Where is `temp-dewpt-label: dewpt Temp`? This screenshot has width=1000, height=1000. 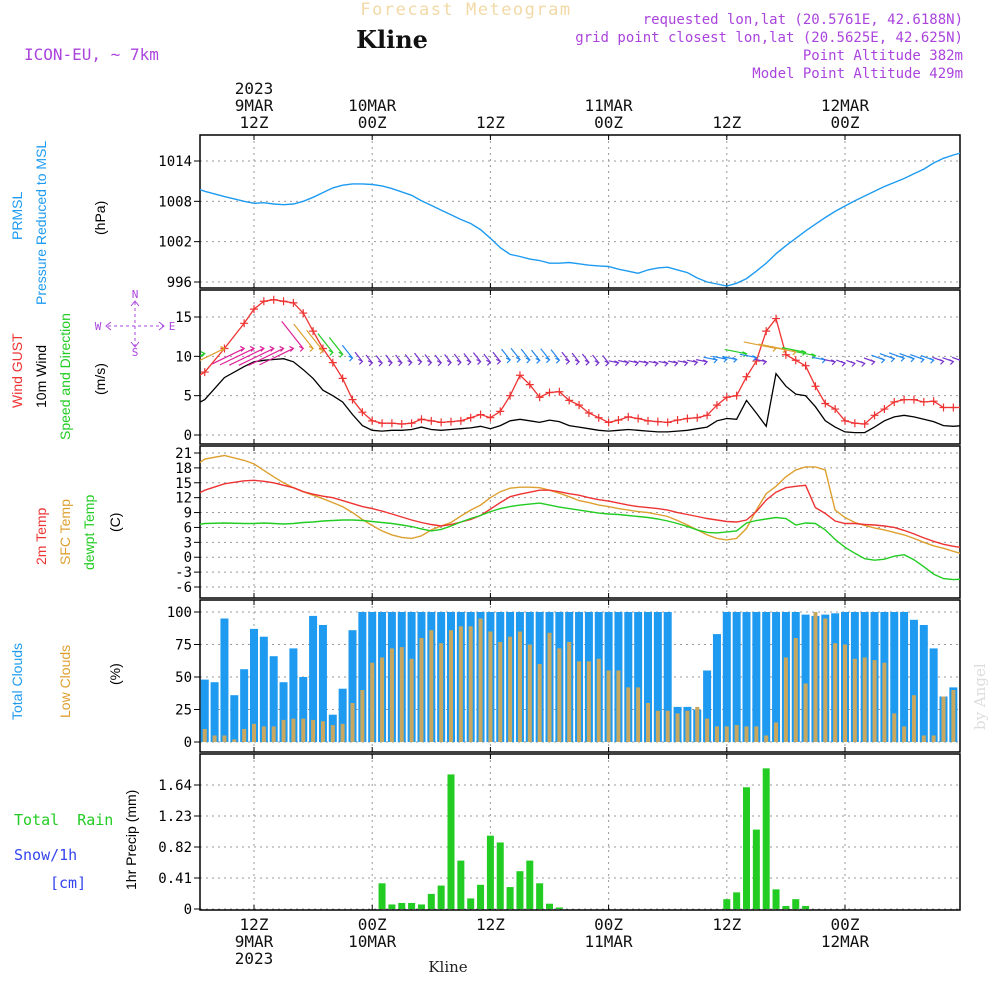
temp-dewpt-label: dewpt Temp is located at coordinates (89, 532).